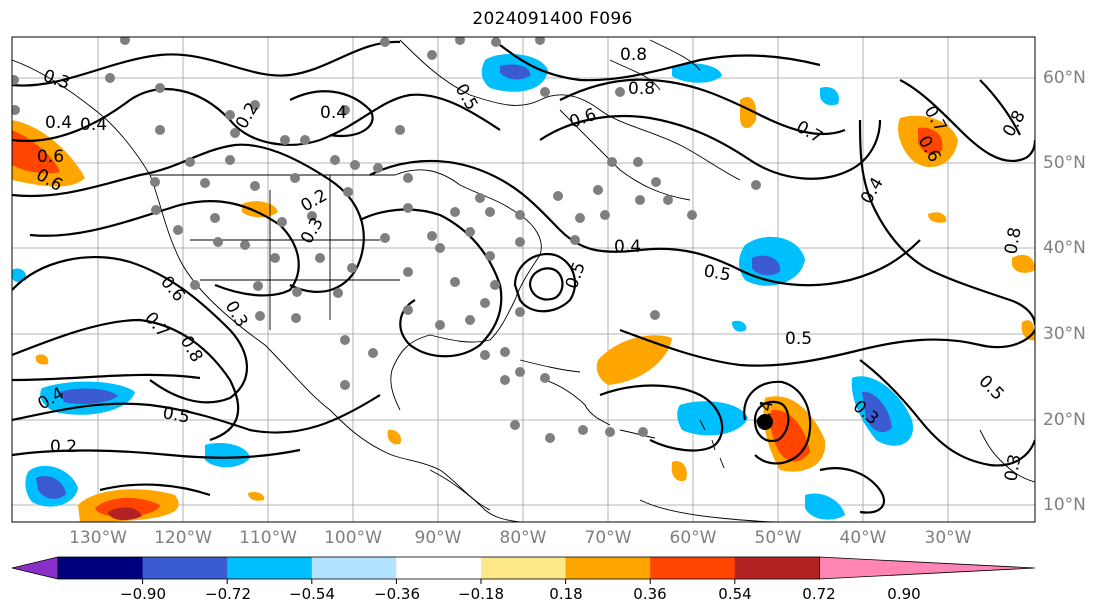  Describe the element at coordinates (1064, 505) in the screenshot. I see `lat-label: 10°N` at that location.